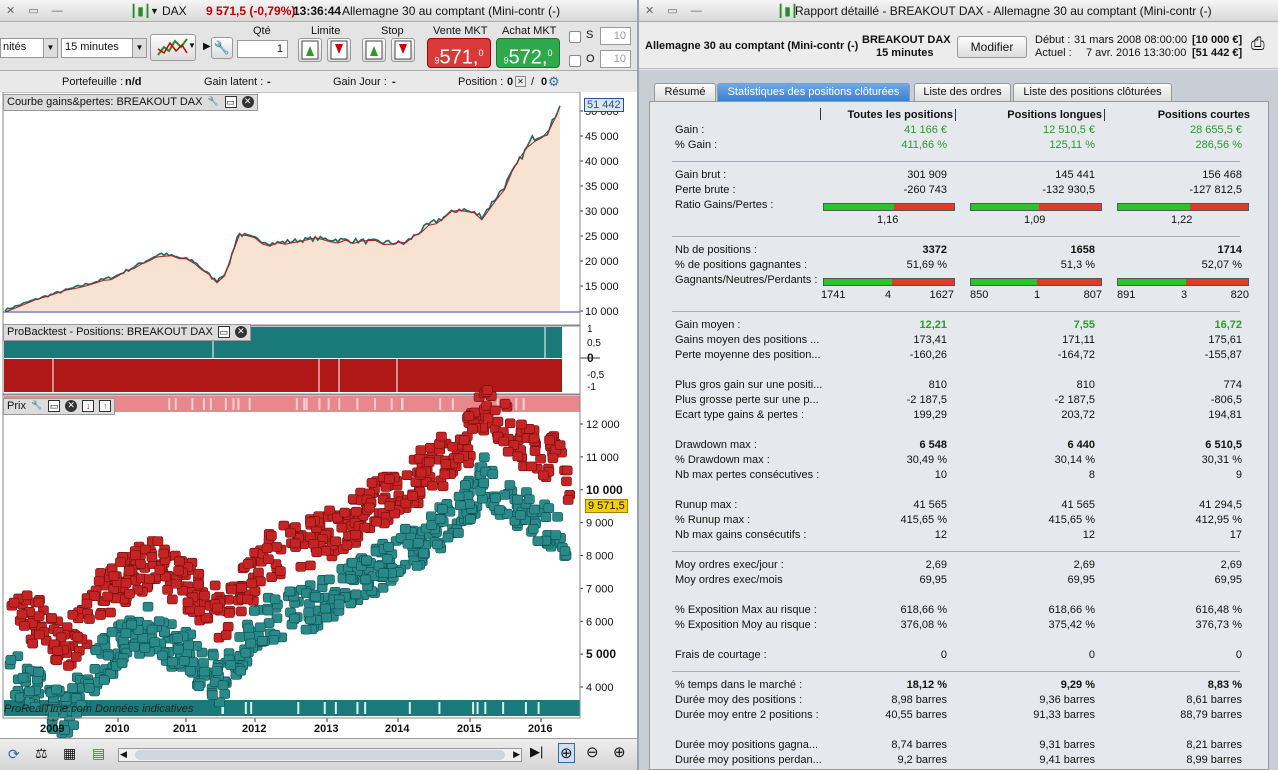 The height and width of the screenshot is (770, 1278). What do you see at coordinates (192, 45) in the screenshot?
I see `chart-type-dropdown-icon: ▼` at bounding box center [192, 45].